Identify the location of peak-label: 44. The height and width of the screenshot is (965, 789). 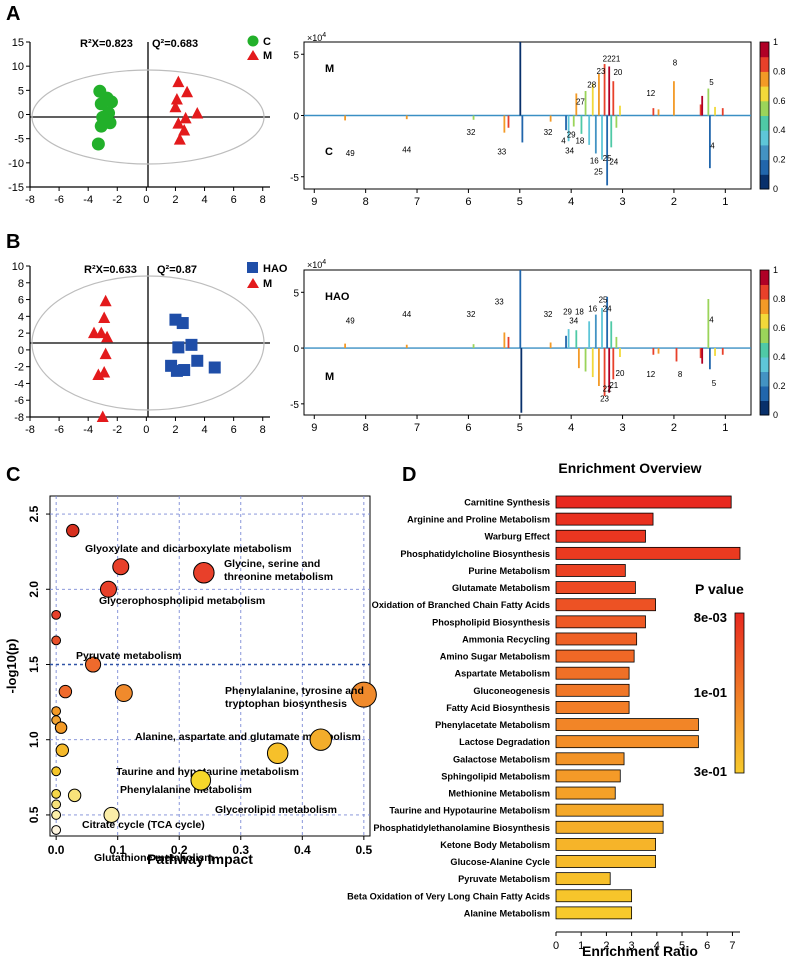
(406, 314).